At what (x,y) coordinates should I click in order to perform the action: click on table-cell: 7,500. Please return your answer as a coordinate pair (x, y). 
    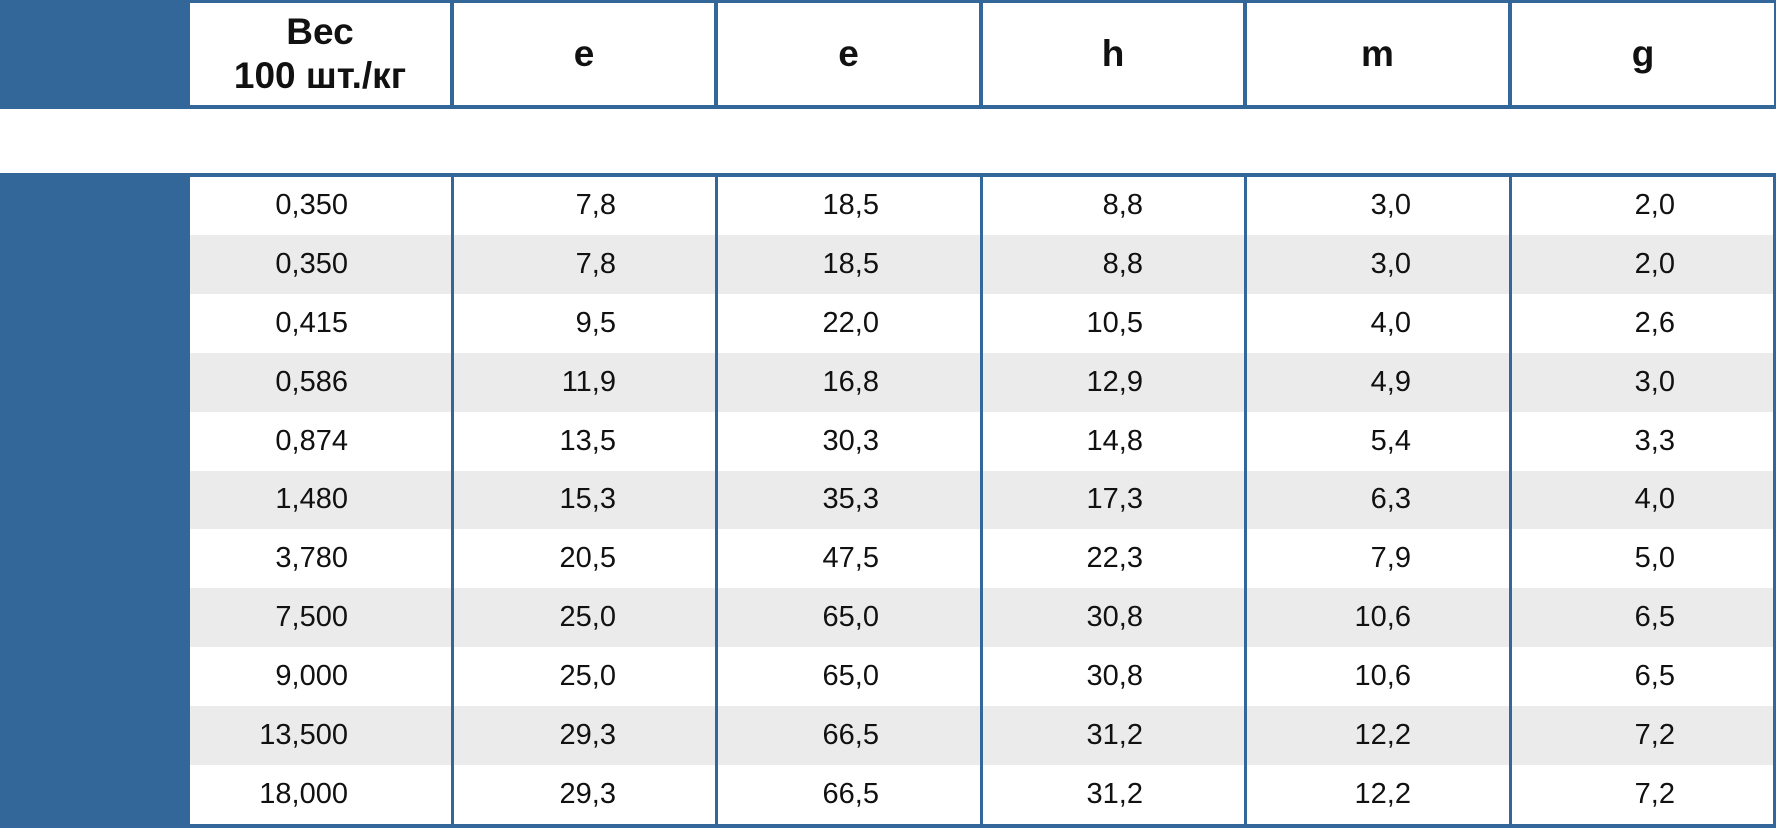
    Looking at the image, I should click on (311, 617).